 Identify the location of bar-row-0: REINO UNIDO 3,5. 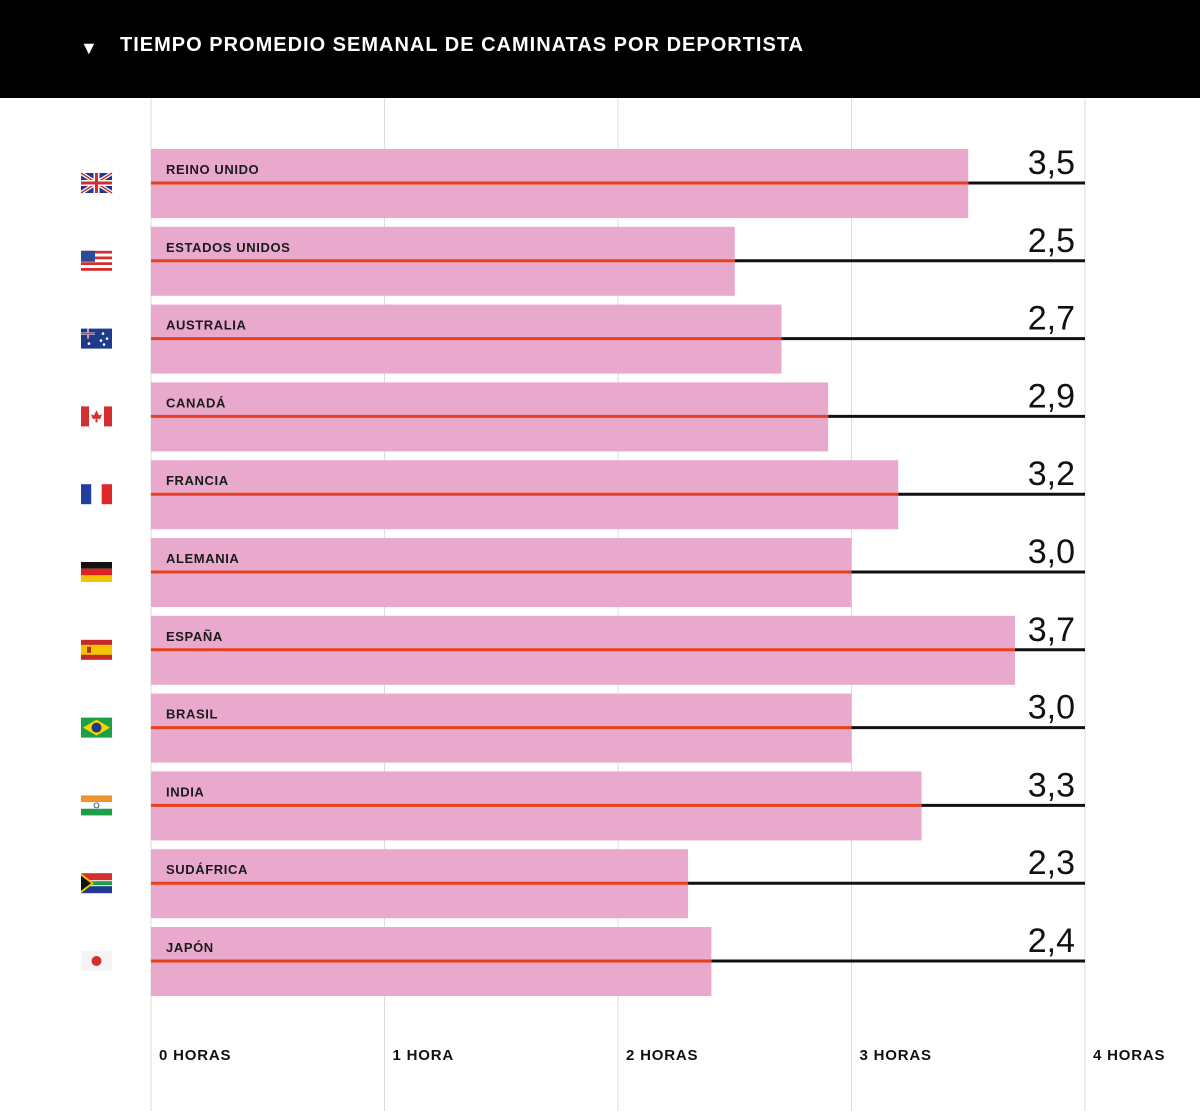
(582, 181).